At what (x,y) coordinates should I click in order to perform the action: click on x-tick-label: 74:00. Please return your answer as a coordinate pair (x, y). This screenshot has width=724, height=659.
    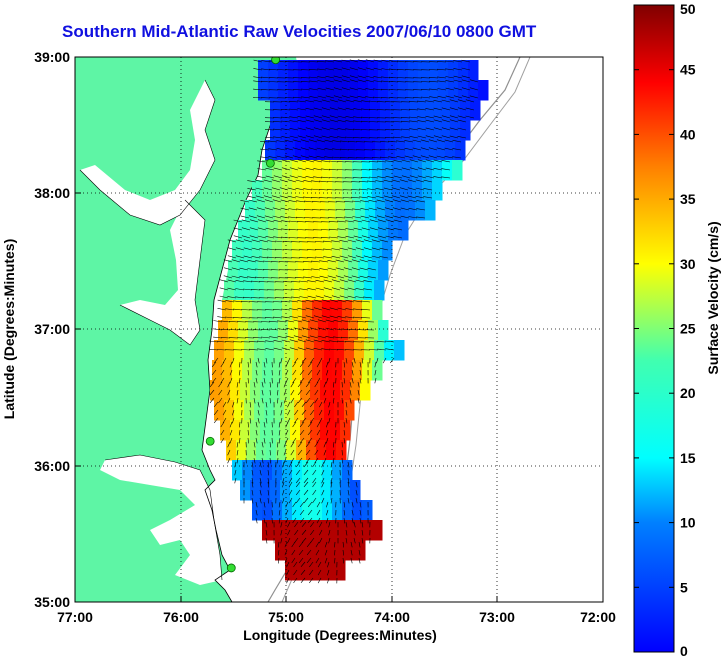
    Looking at the image, I should click on (392, 617).